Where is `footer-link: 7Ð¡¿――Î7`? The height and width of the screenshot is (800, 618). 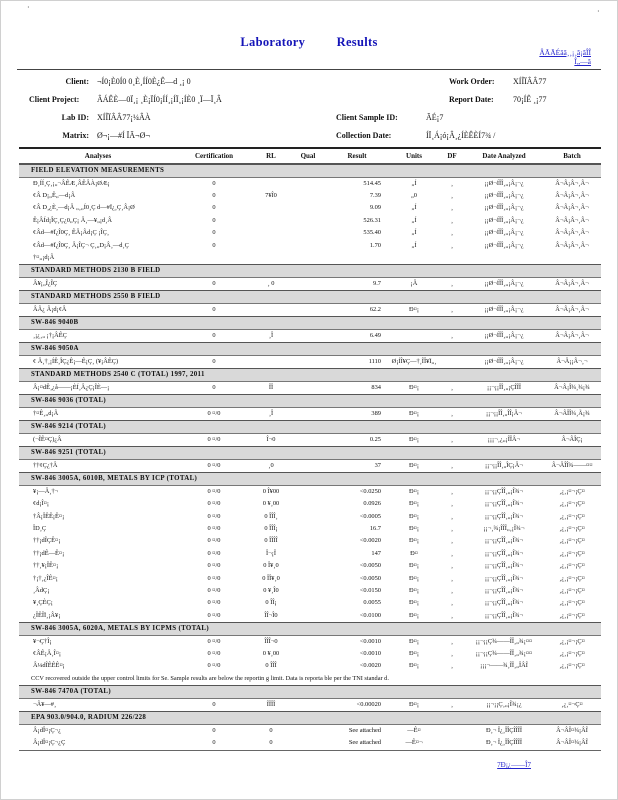 footer-link: 7Ð¡¿――Î7 is located at coordinates (514, 765).